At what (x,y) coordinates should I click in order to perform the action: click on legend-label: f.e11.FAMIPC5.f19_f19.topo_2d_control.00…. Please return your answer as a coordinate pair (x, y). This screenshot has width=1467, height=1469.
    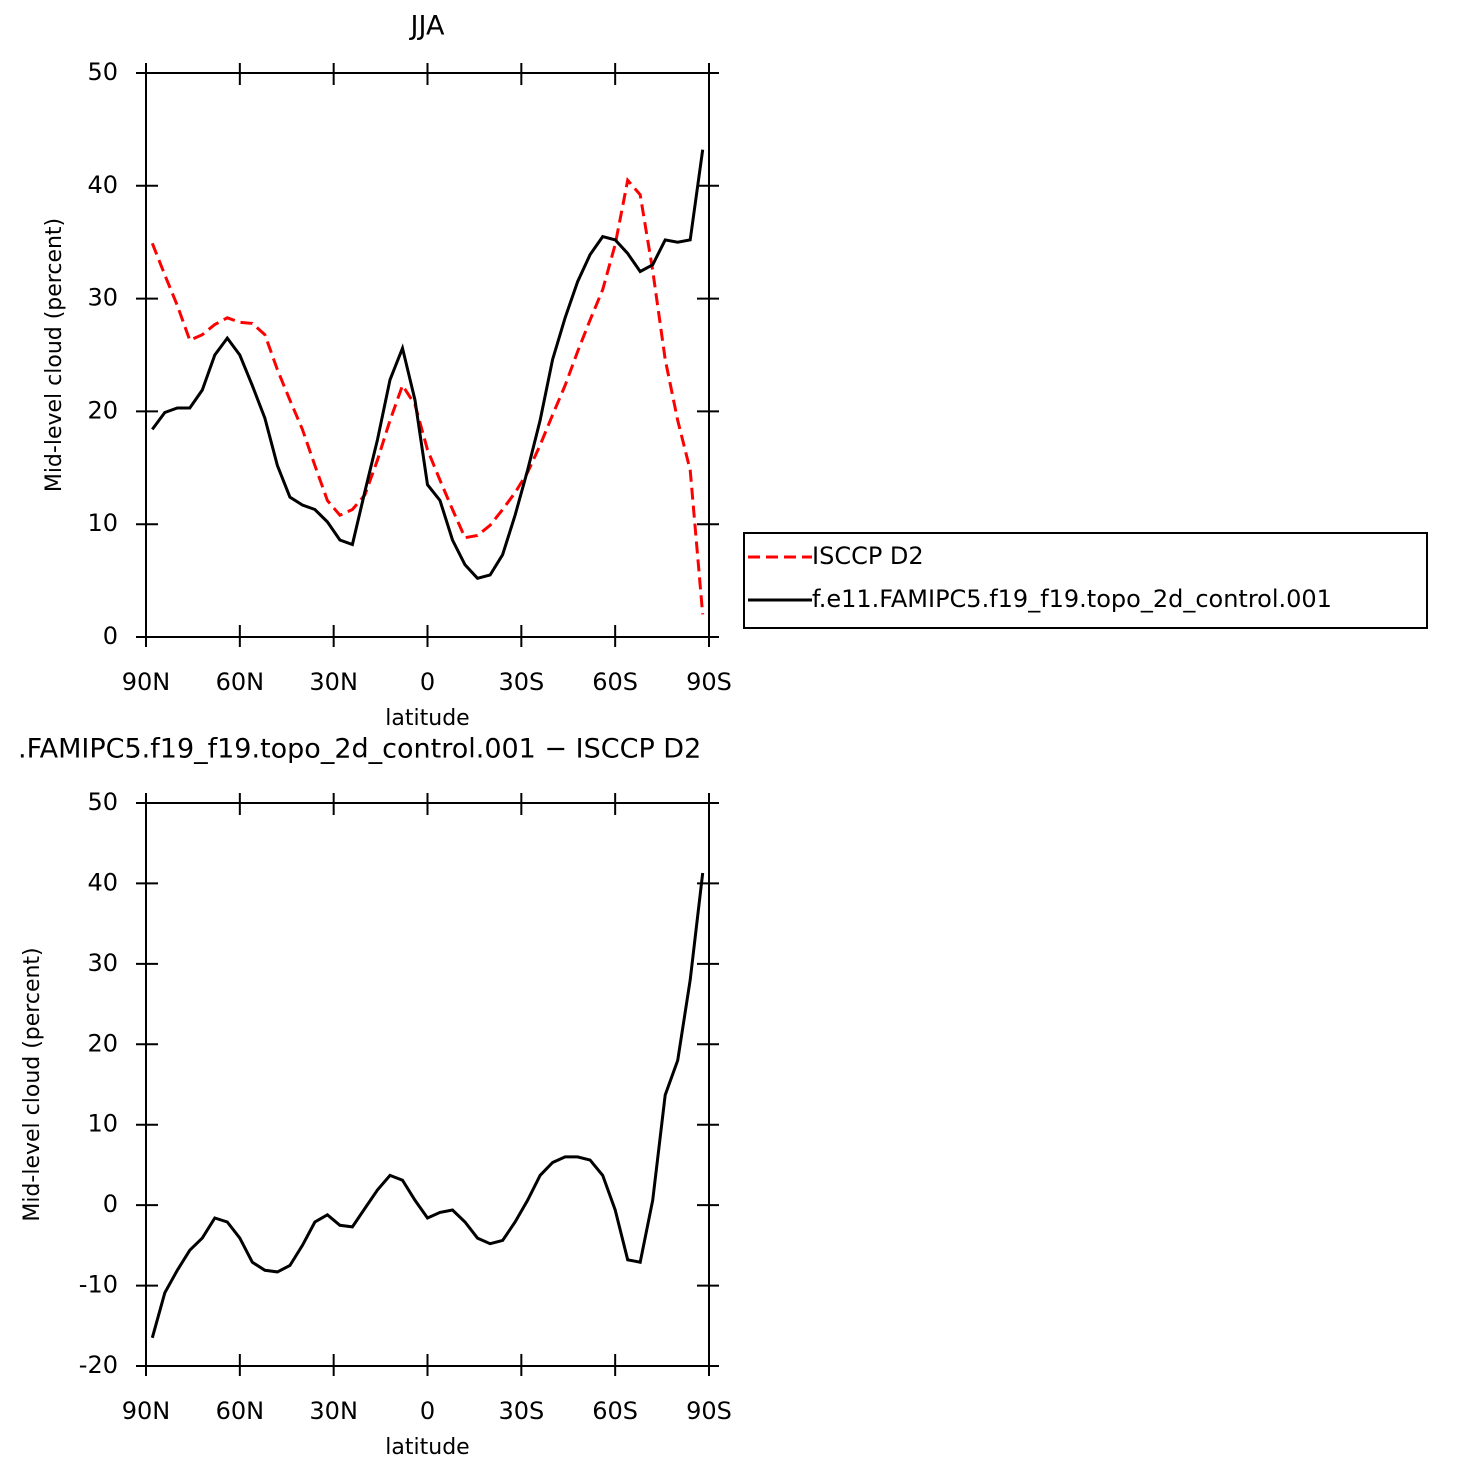
    Looking at the image, I should click on (1072, 599).